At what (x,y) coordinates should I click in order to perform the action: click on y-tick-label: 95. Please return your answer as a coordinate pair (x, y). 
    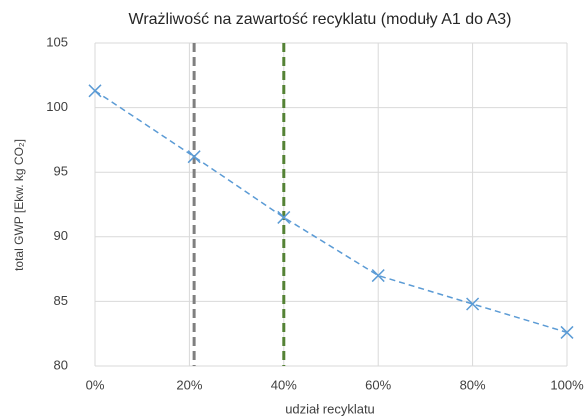
    Looking at the image, I should click on (61, 171).